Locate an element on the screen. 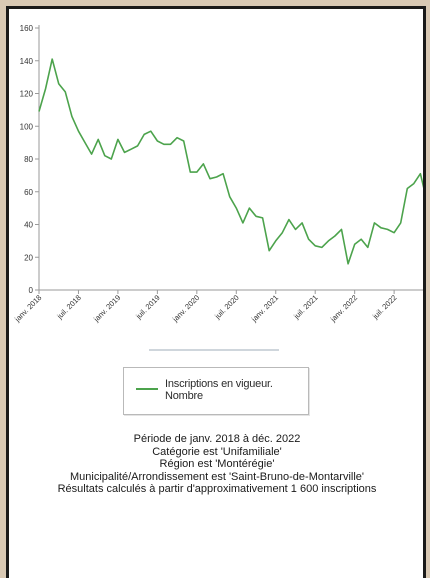 The height and width of the screenshot is (578, 430). period-text: Période de janv. 2018 à déc. 2022 is located at coordinates (217, 439).